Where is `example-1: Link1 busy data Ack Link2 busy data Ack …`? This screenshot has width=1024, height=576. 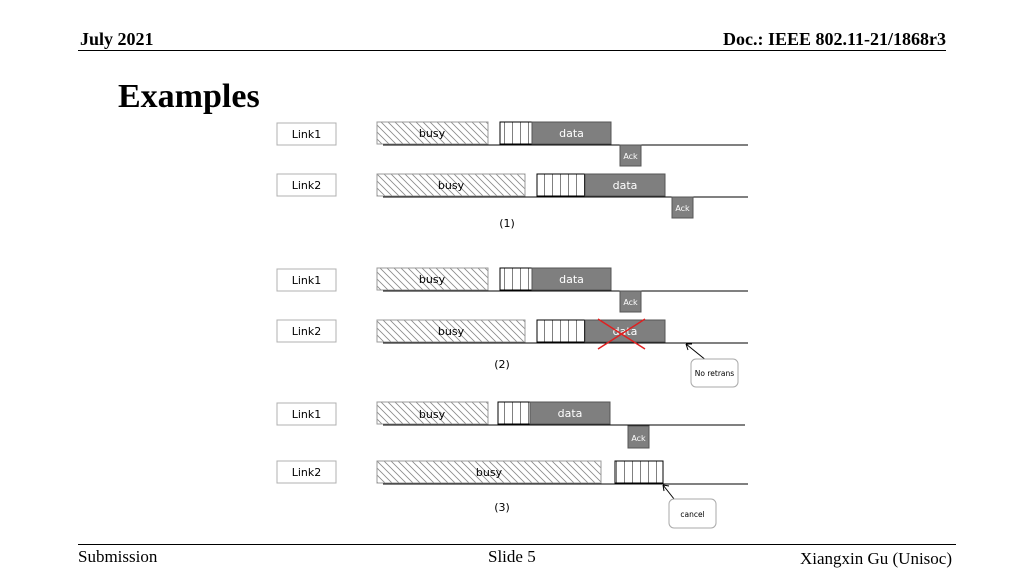 example-1: Link1 busy data Ack Link2 busy data Ack … is located at coordinates (512, 175).